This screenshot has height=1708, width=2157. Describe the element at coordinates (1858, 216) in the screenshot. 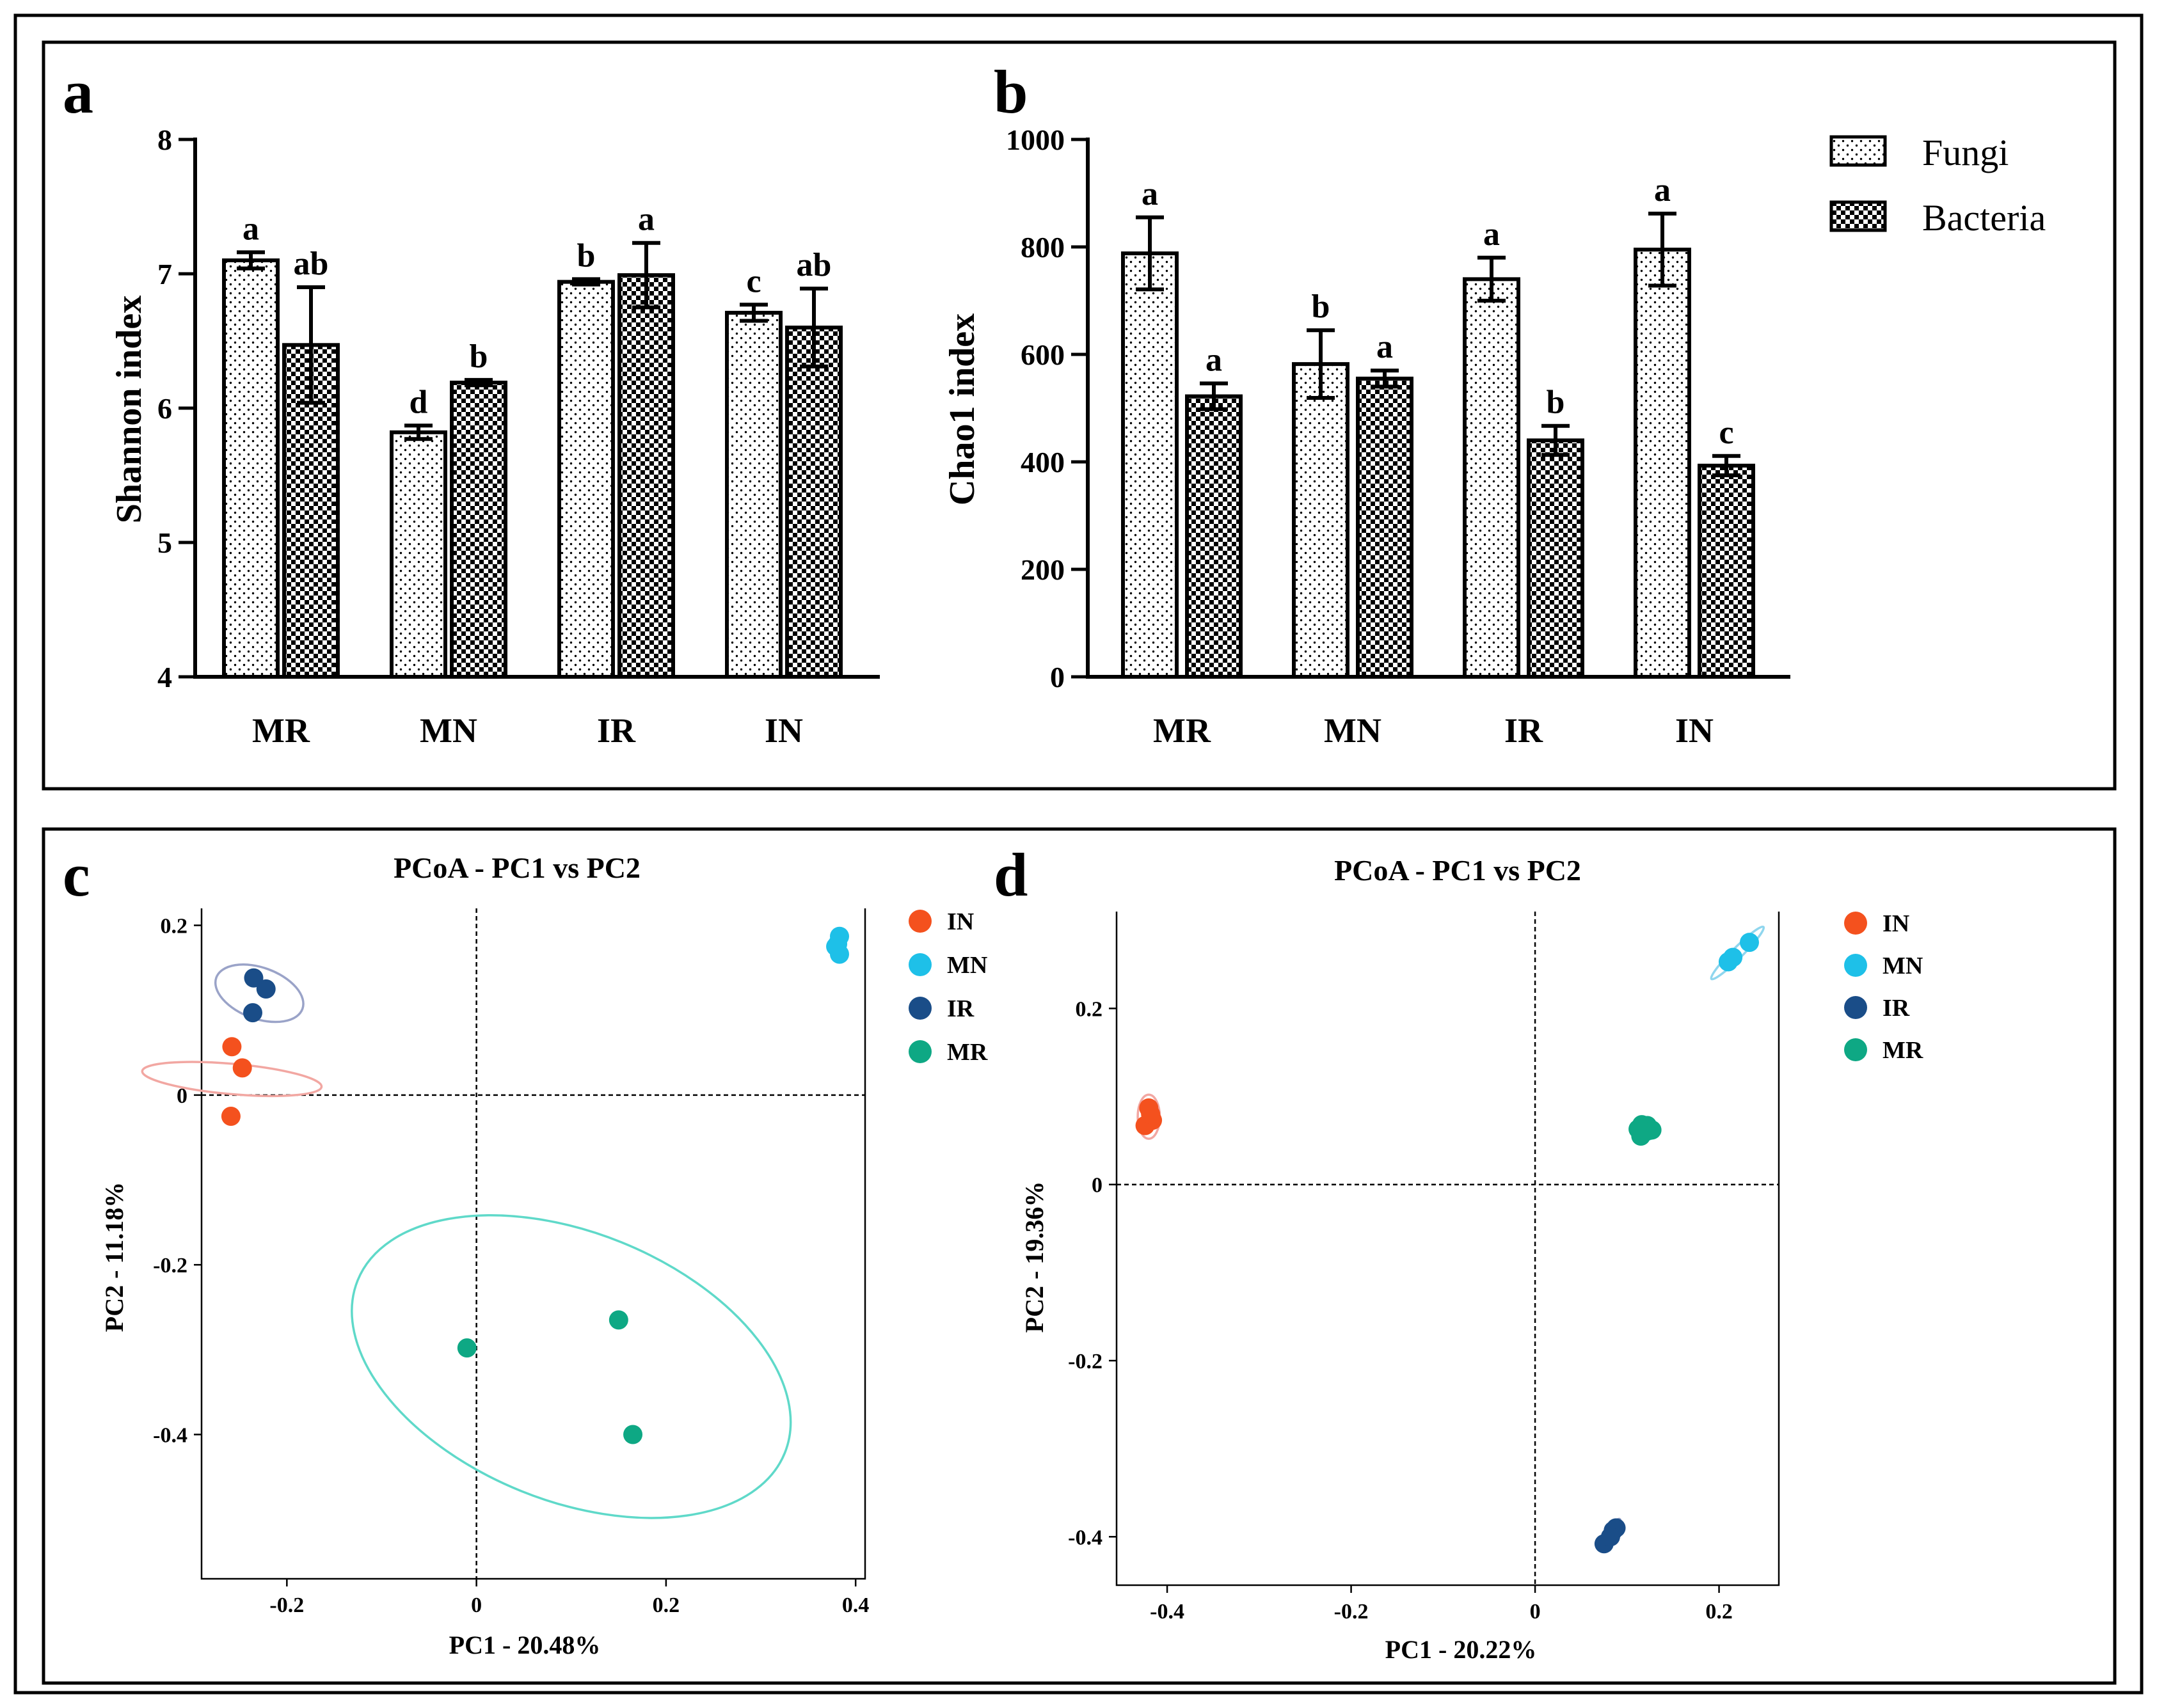

I see `chart-b-legend-swatch-bacteria` at that location.